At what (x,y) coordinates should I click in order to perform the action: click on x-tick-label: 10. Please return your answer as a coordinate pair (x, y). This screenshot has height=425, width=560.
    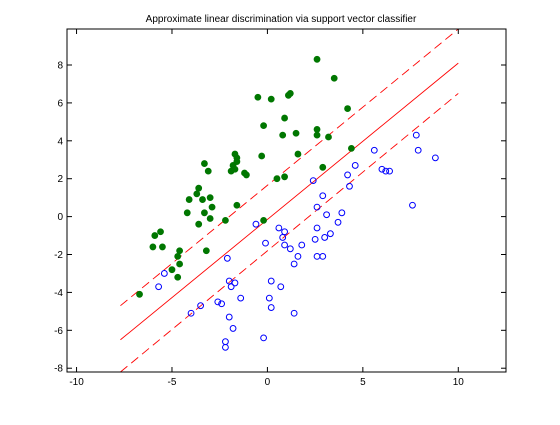
    Looking at the image, I should click on (459, 382).